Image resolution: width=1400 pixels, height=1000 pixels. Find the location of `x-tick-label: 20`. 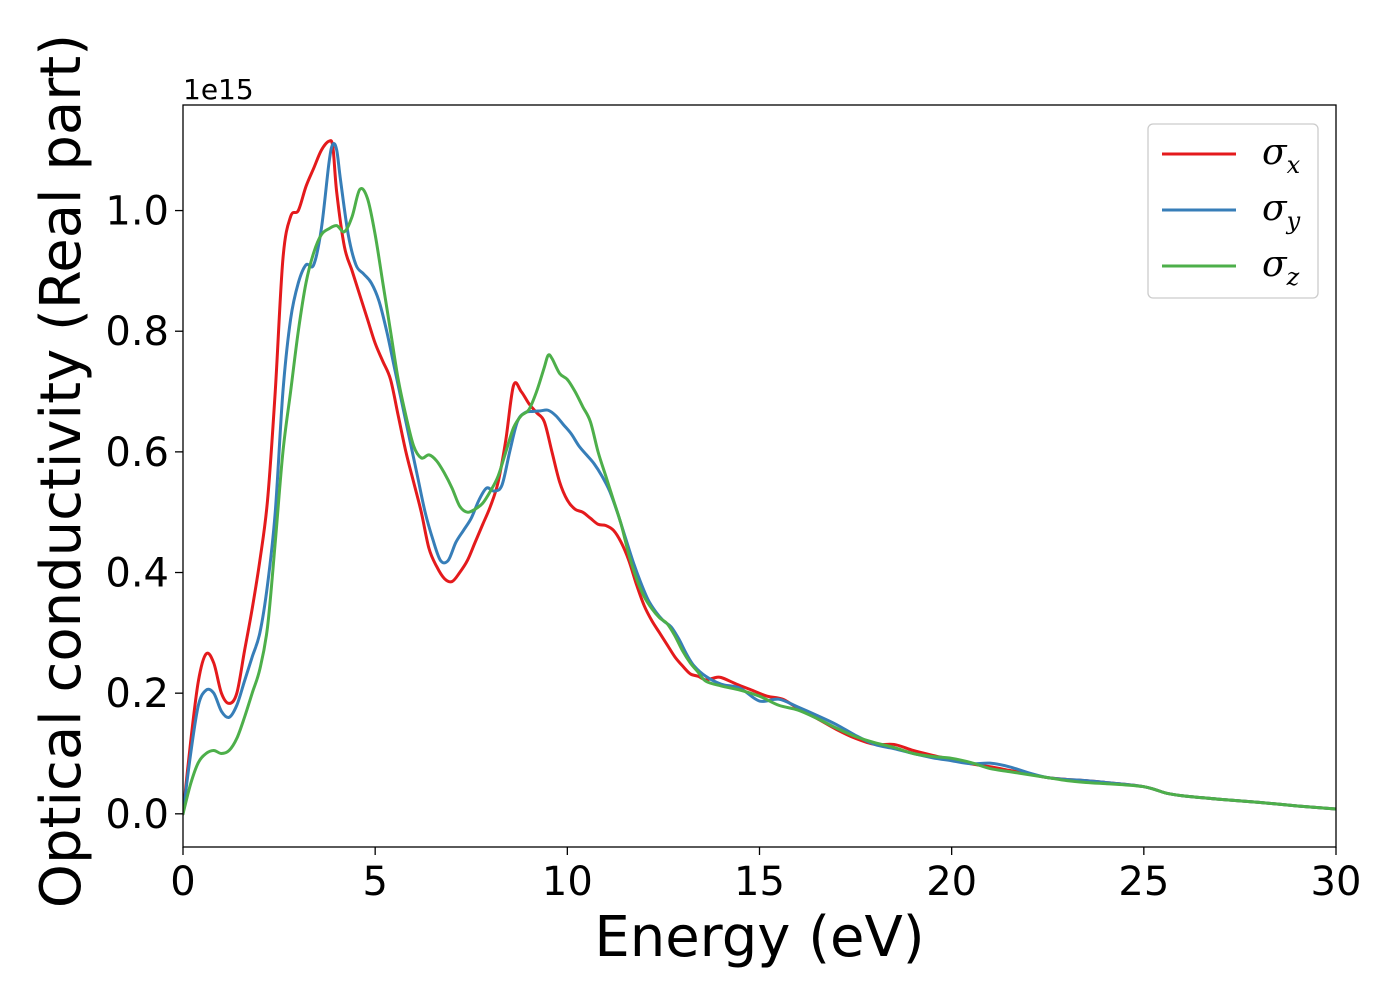

x-tick-label: 20 is located at coordinates (951, 882).